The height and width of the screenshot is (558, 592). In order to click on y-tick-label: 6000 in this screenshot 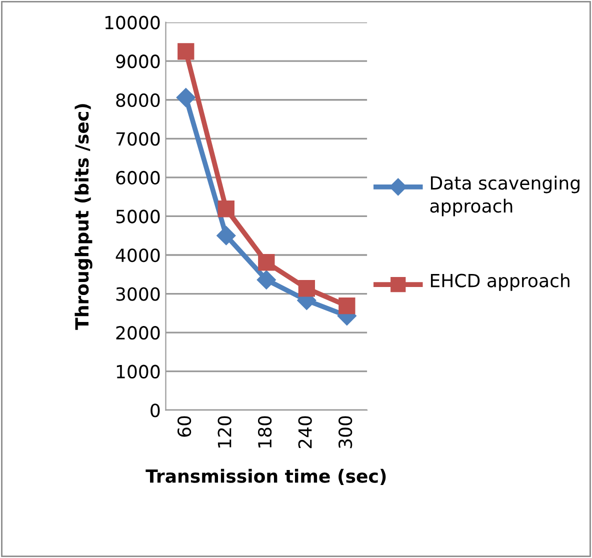, I will do `click(138, 177)`.